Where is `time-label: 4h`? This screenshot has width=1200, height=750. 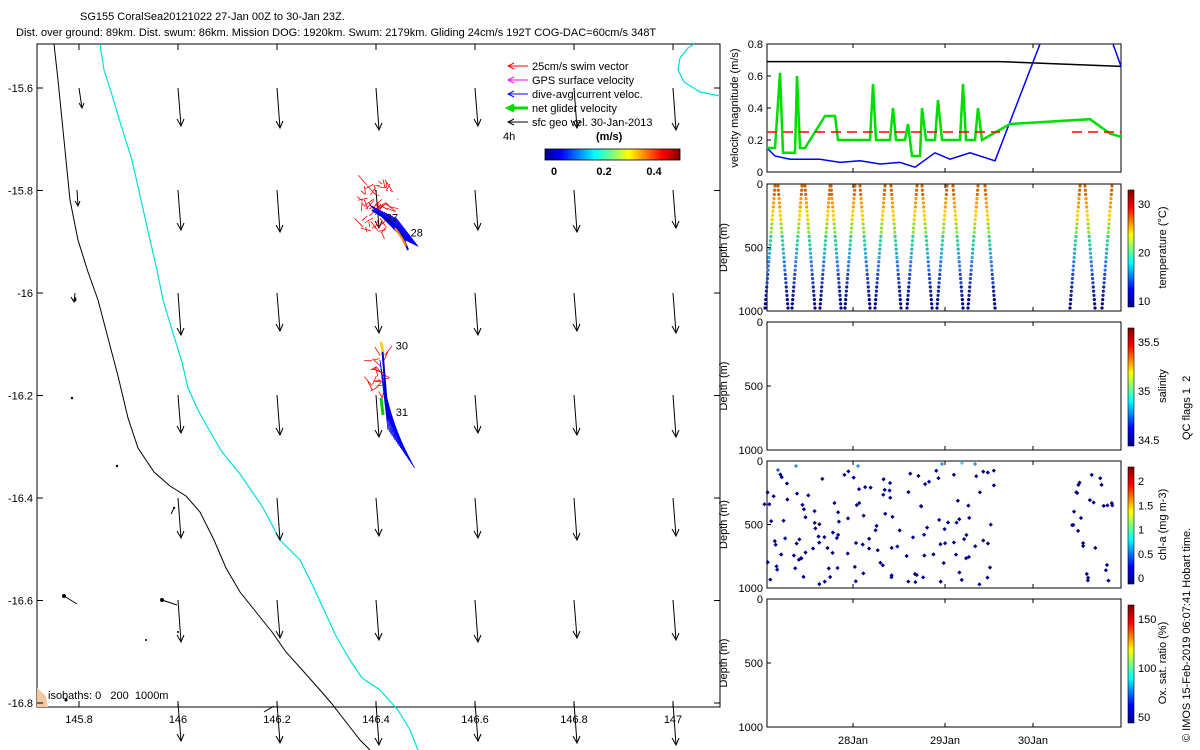
time-label: 4h is located at coordinates (509, 137).